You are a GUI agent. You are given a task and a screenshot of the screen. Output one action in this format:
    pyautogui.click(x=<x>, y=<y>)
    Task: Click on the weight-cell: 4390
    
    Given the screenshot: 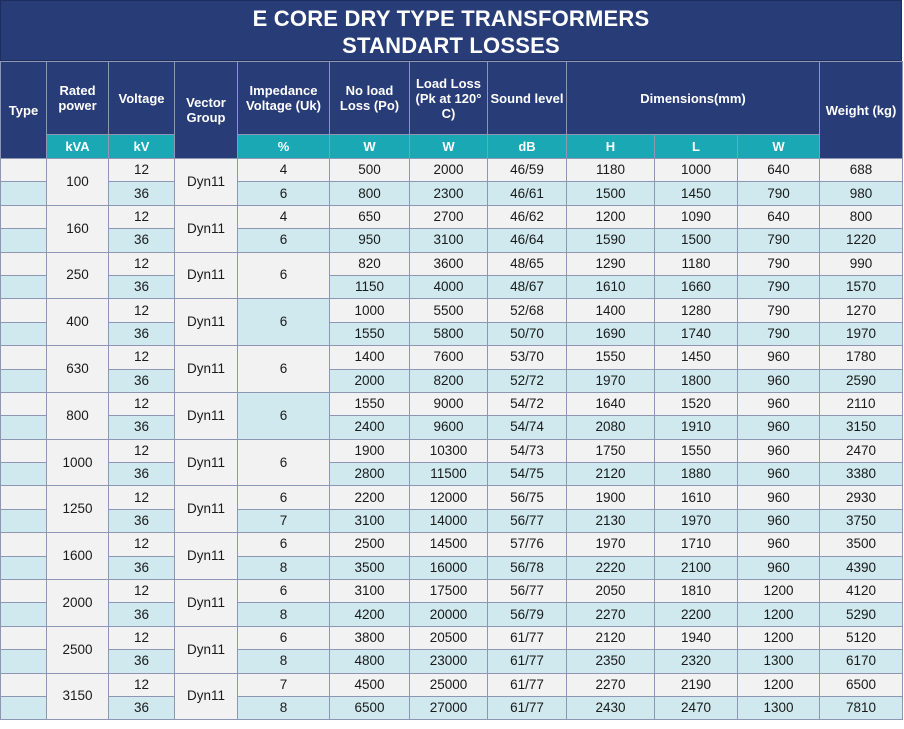 What is the action you would take?
    pyautogui.click(x=861, y=568)
    